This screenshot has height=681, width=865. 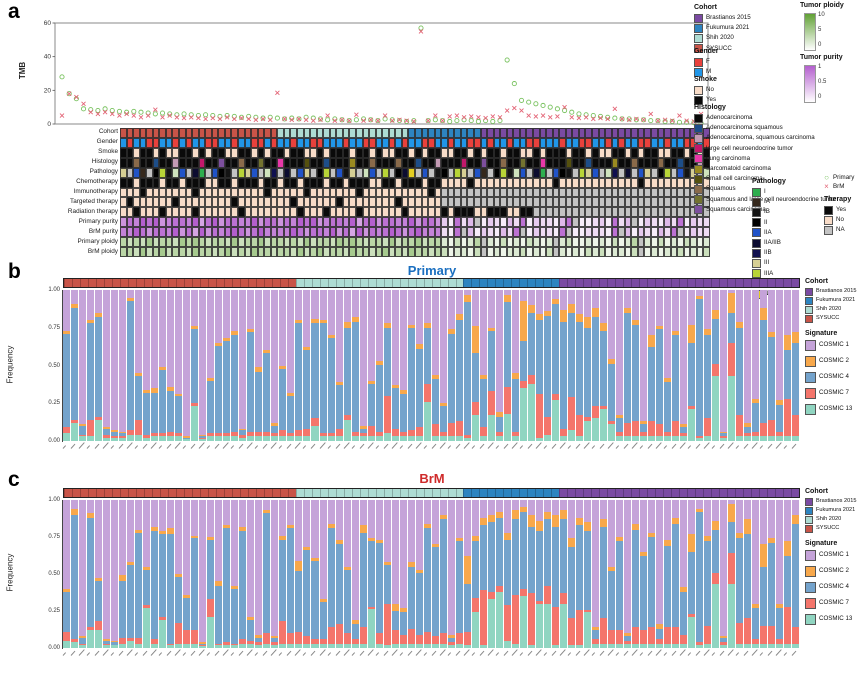 I want to click on tmb-y-tick: 60, so click(x=48, y=23).